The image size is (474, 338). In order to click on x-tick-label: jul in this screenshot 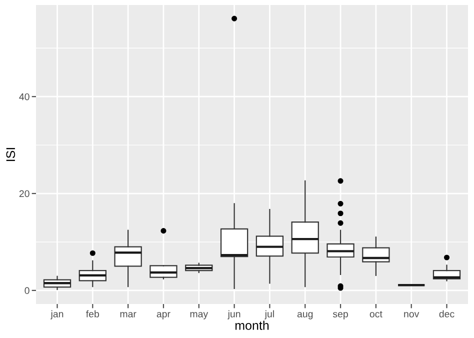, I will do `click(269, 315)`.